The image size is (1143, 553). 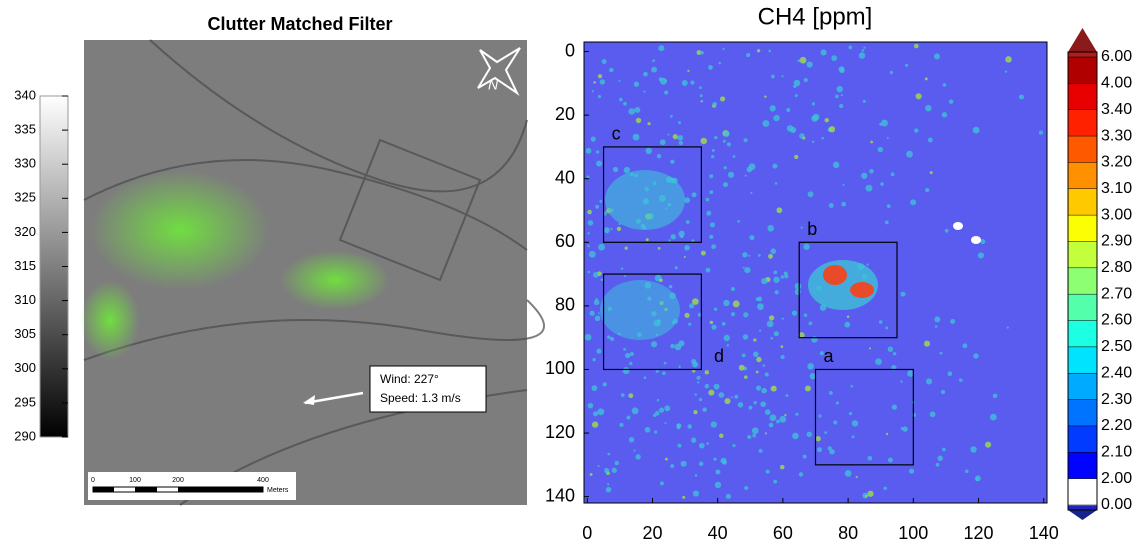 What do you see at coordinates (25, 94) in the screenshot?
I see `colorbar-label: 340` at bounding box center [25, 94].